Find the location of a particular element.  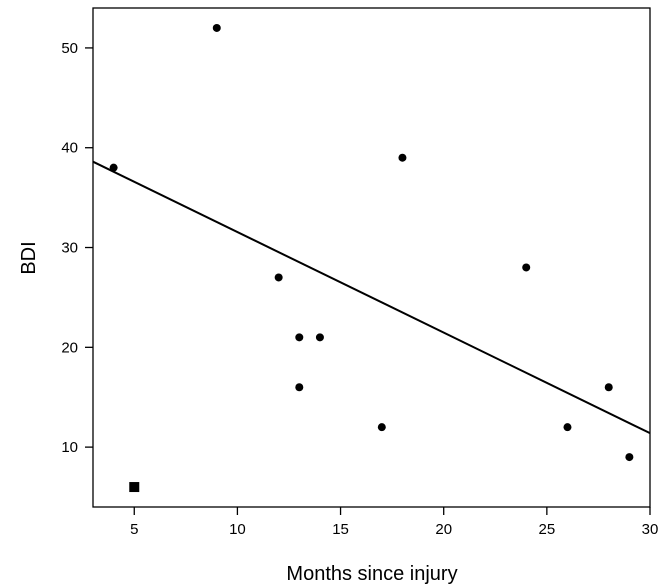

x-tick-label: 30 is located at coordinates (650, 529).